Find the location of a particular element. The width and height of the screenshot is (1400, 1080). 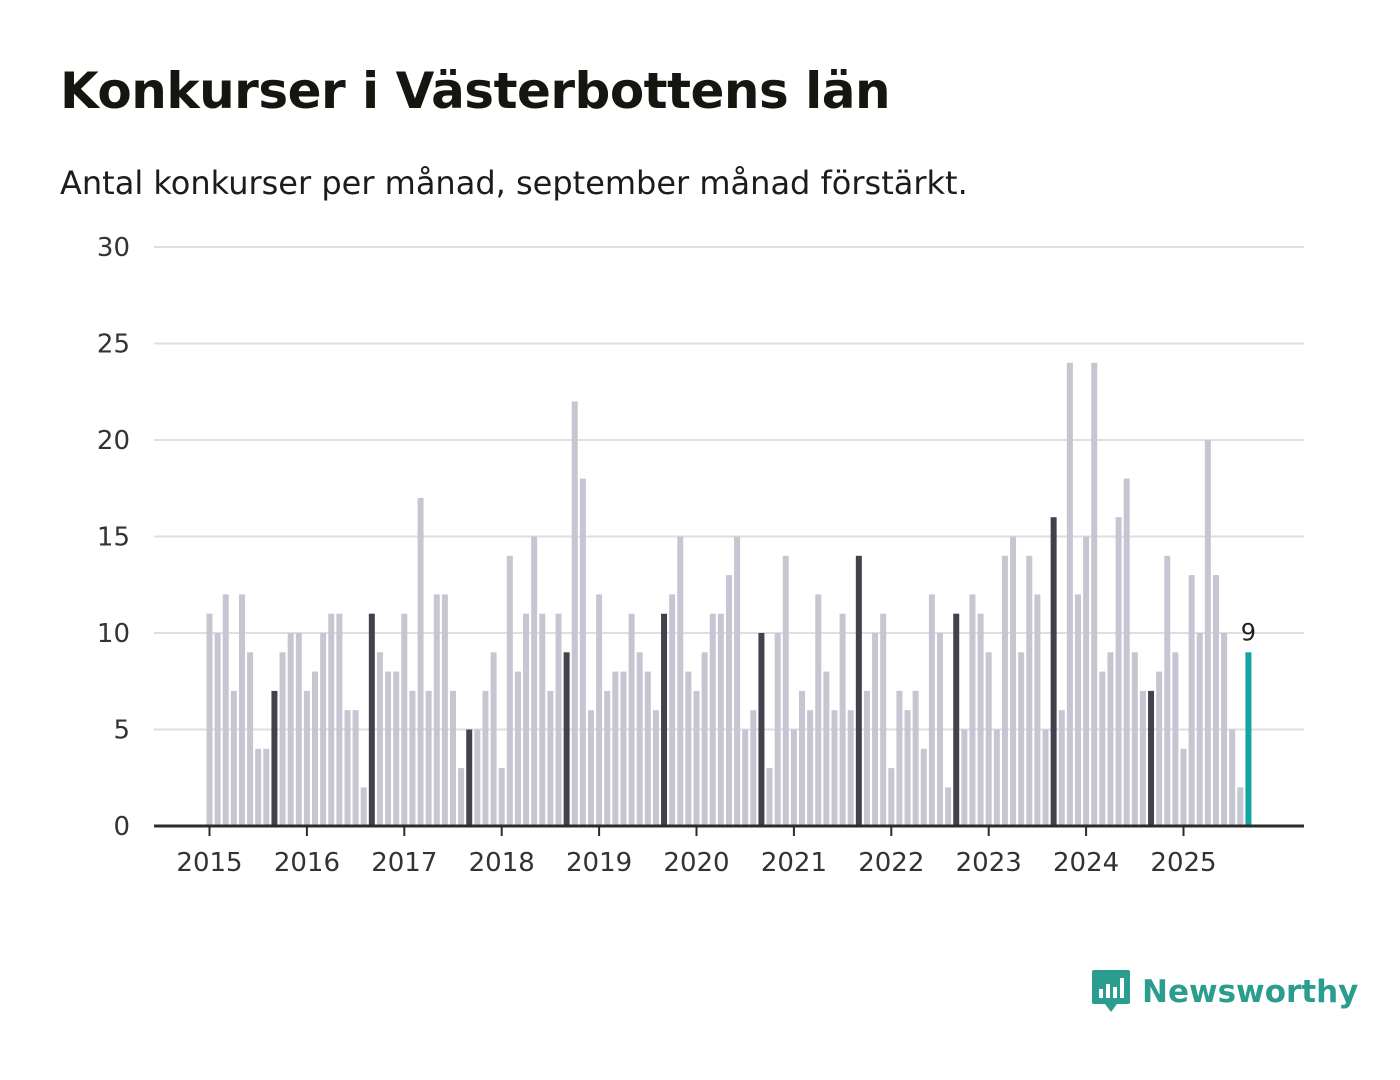

x-tick-label: 2020 is located at coordinates (696, 863).